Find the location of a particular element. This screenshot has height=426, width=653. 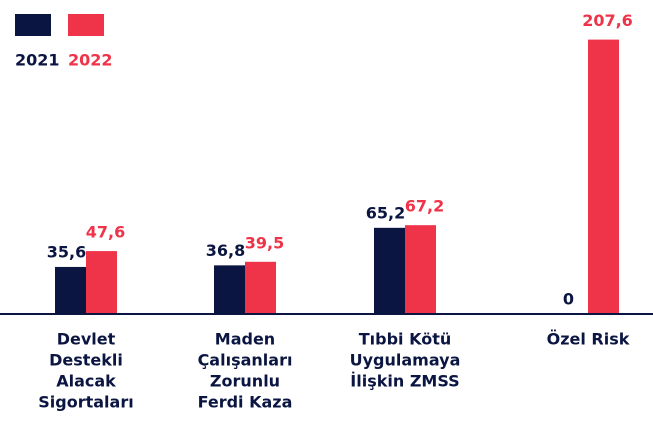

data-label: 39,5 is located at coordinates (264, 242).